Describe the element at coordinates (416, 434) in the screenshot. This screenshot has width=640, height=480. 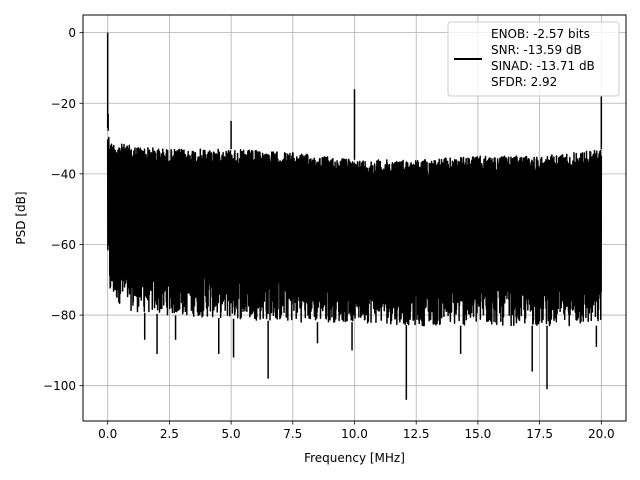
I see `x-tick-label: 12.5` at that location.